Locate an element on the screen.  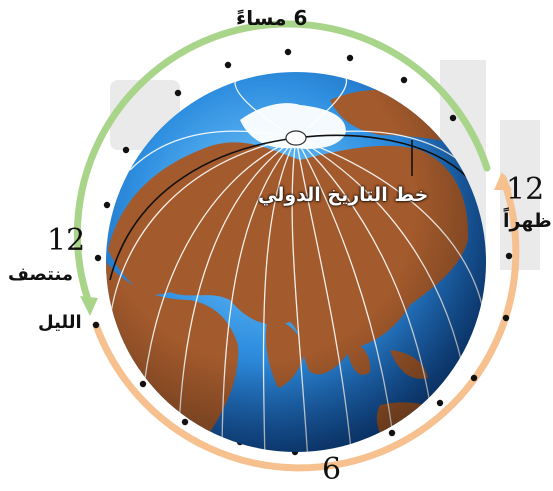
label-6-evening: 6 مساءً is located at coordinates (272, 18).